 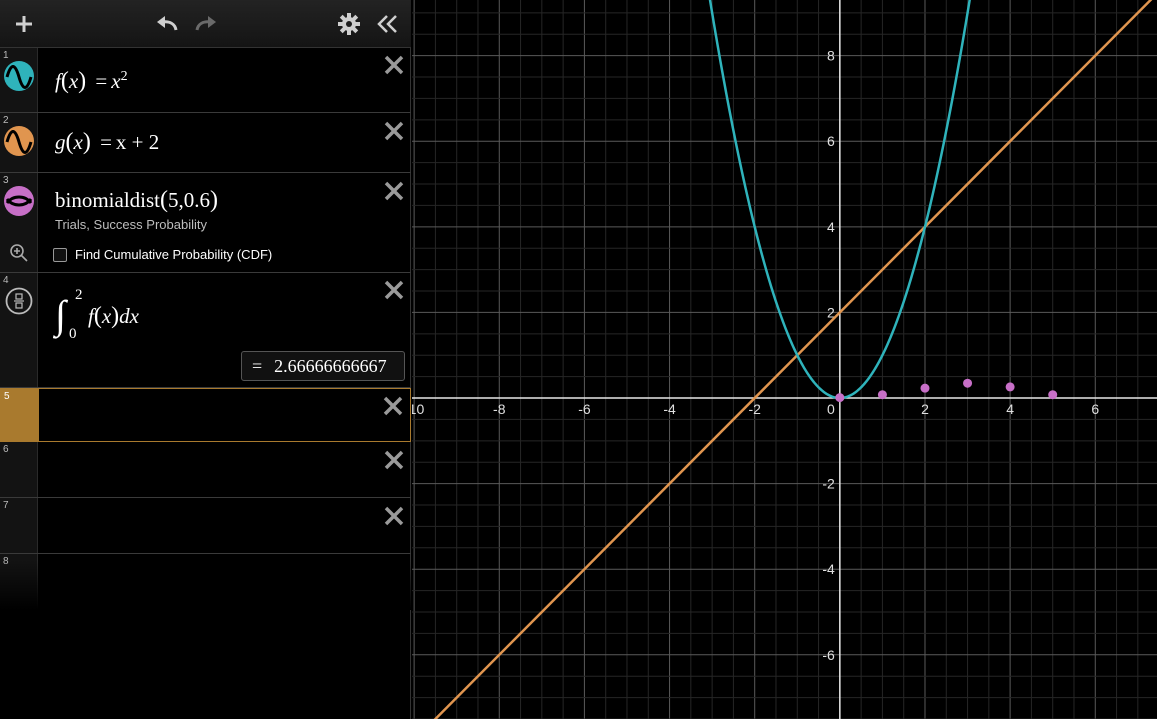 I want to click on expression-row-6: 6, so click(x=205, y=470).